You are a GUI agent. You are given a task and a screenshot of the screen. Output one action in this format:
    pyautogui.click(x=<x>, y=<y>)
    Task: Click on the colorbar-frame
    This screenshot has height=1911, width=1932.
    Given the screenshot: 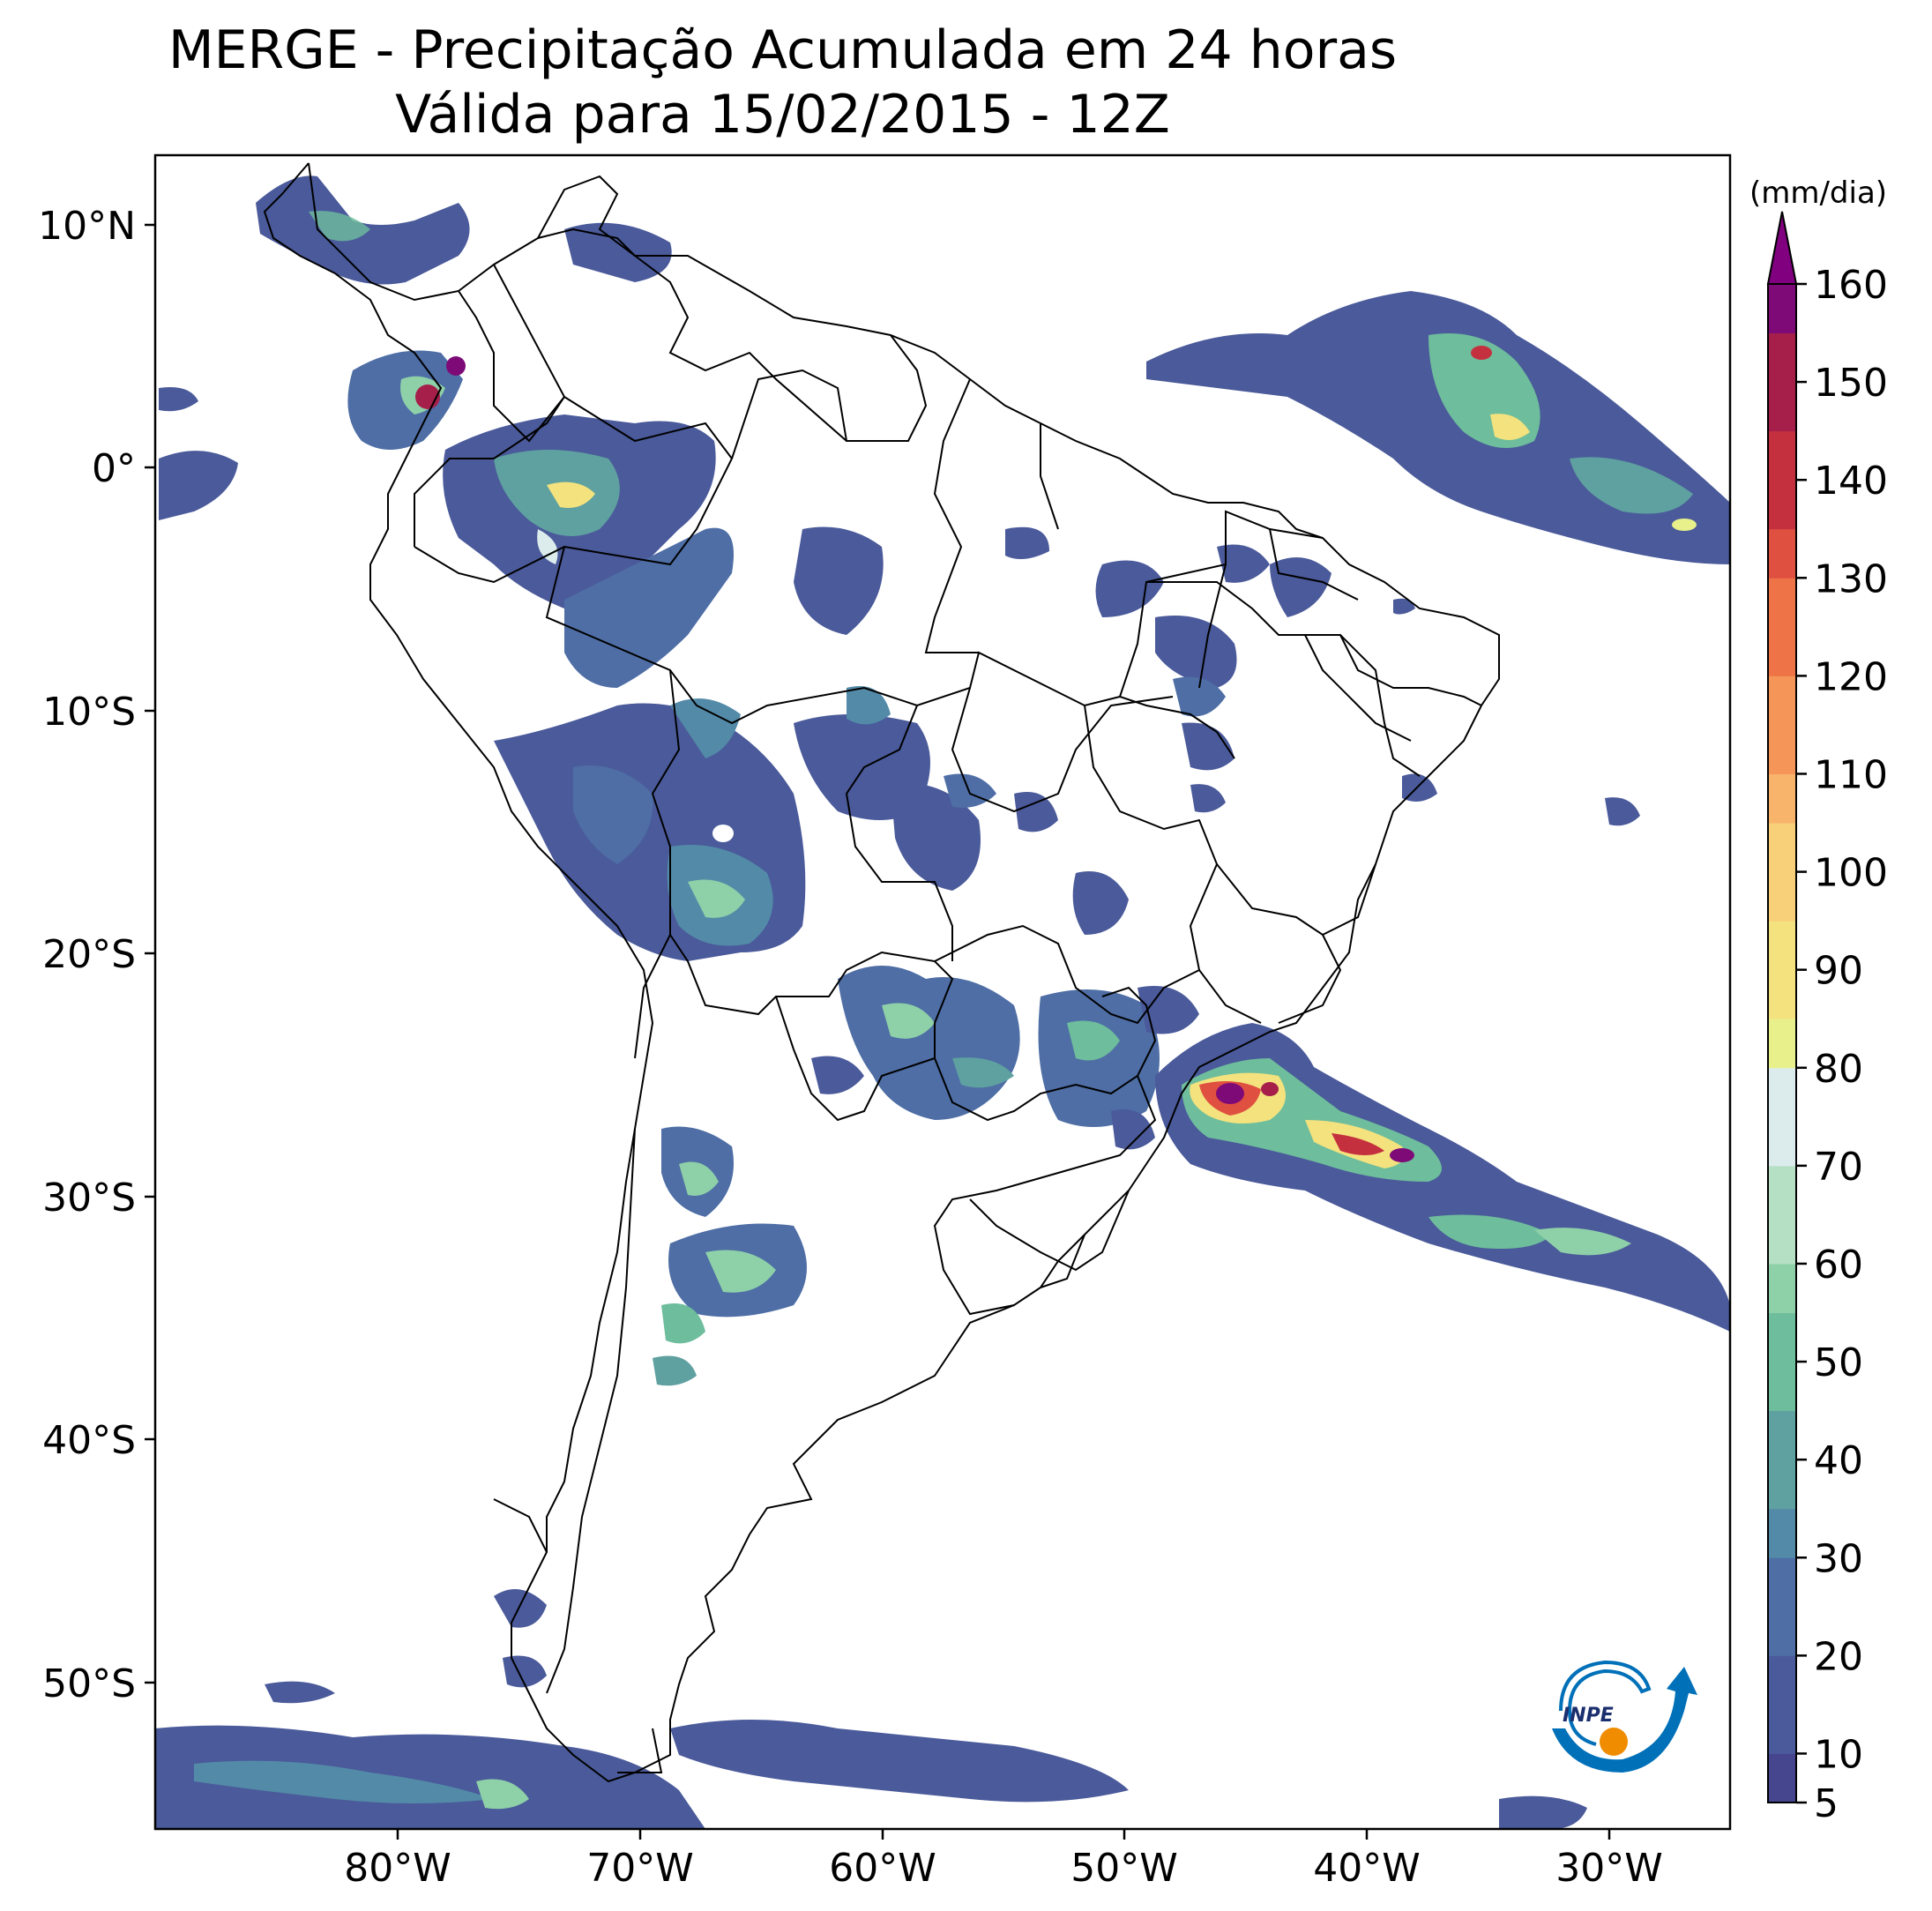 What is the action you would take?
    pyautogui.click(x=1782, y=1043)
    